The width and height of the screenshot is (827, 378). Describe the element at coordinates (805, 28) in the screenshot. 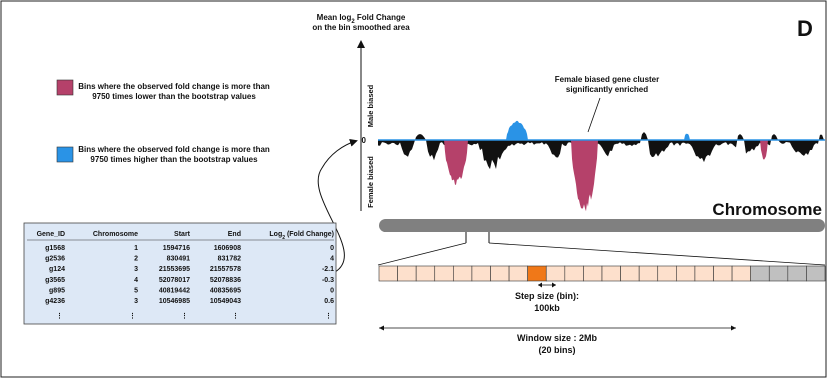

I see `panel-letter: D` at that location.